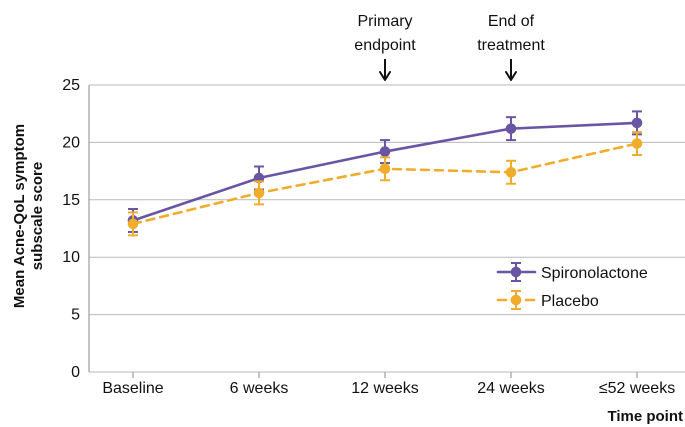 This screenshot has height=427, width=685. What do you see at coordinates (71, 85) in the screenshot?
I see `y-tick-label: 25` at bounding box center [71, 85].